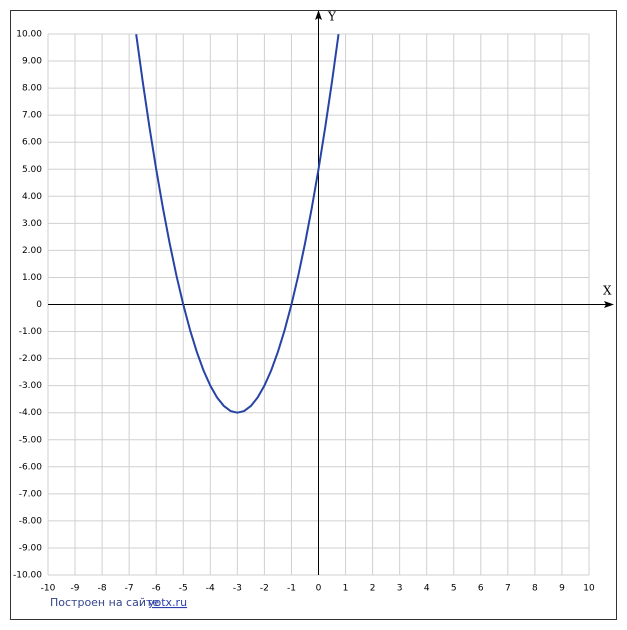  What do you see at coordinates (400, 589) in the screenshot?
I see `x-tick-label: 3` at bounding box center [400, 589].